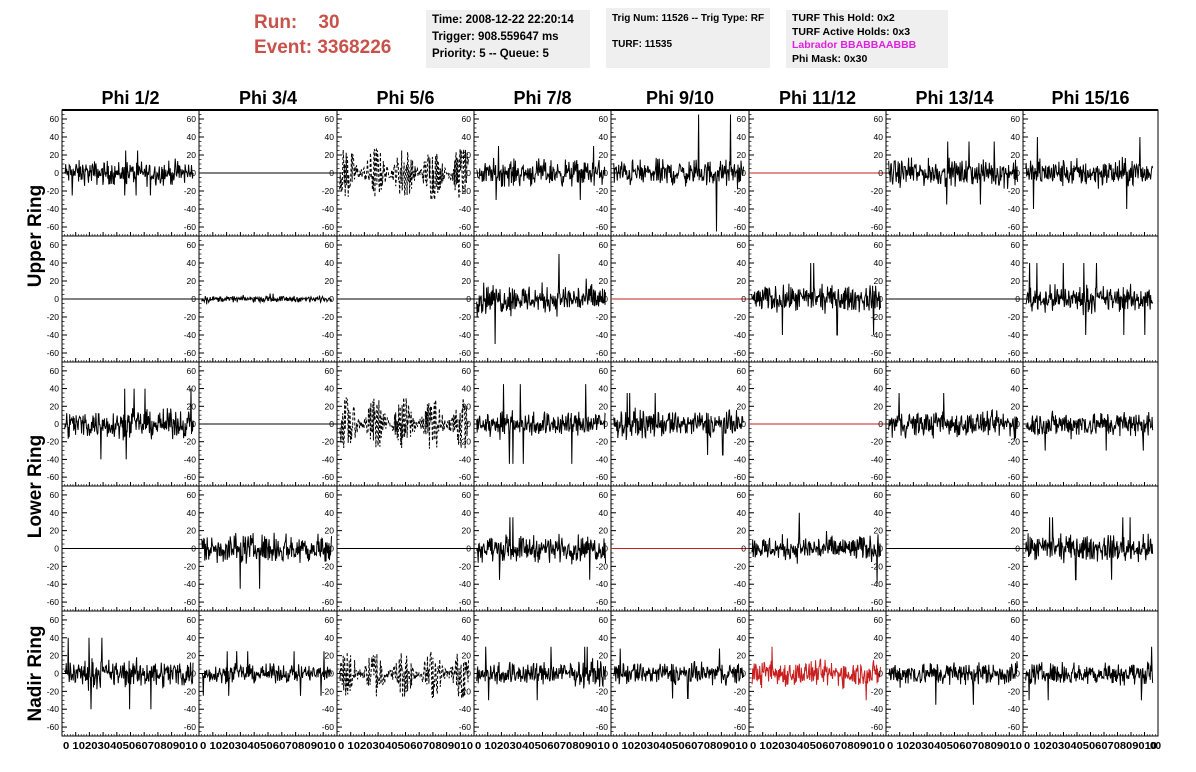  What do you see at coordinates (680, 98) in the screenshot?
I see `column-header: Phi 9/10` at bounding box center [680, 98].